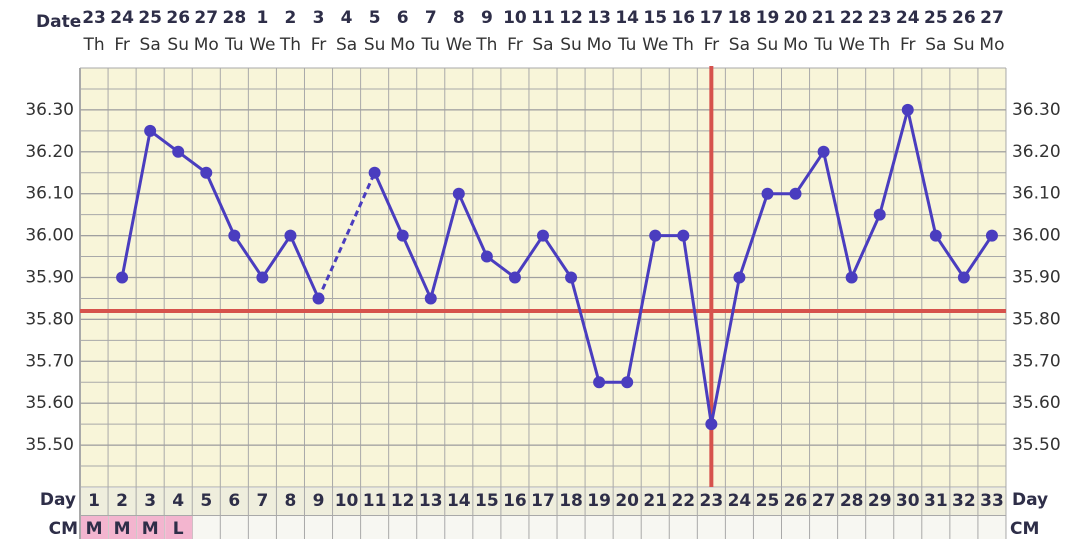  Describe the element at coordinates (712, 18) in the screenshot. I see `date-label: 17` at that location.